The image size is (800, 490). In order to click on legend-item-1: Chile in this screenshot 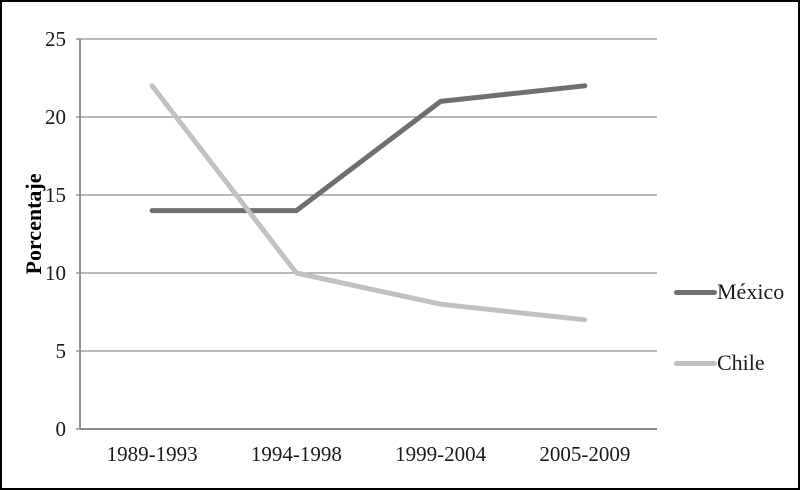, I will do `click(719, 363)`.